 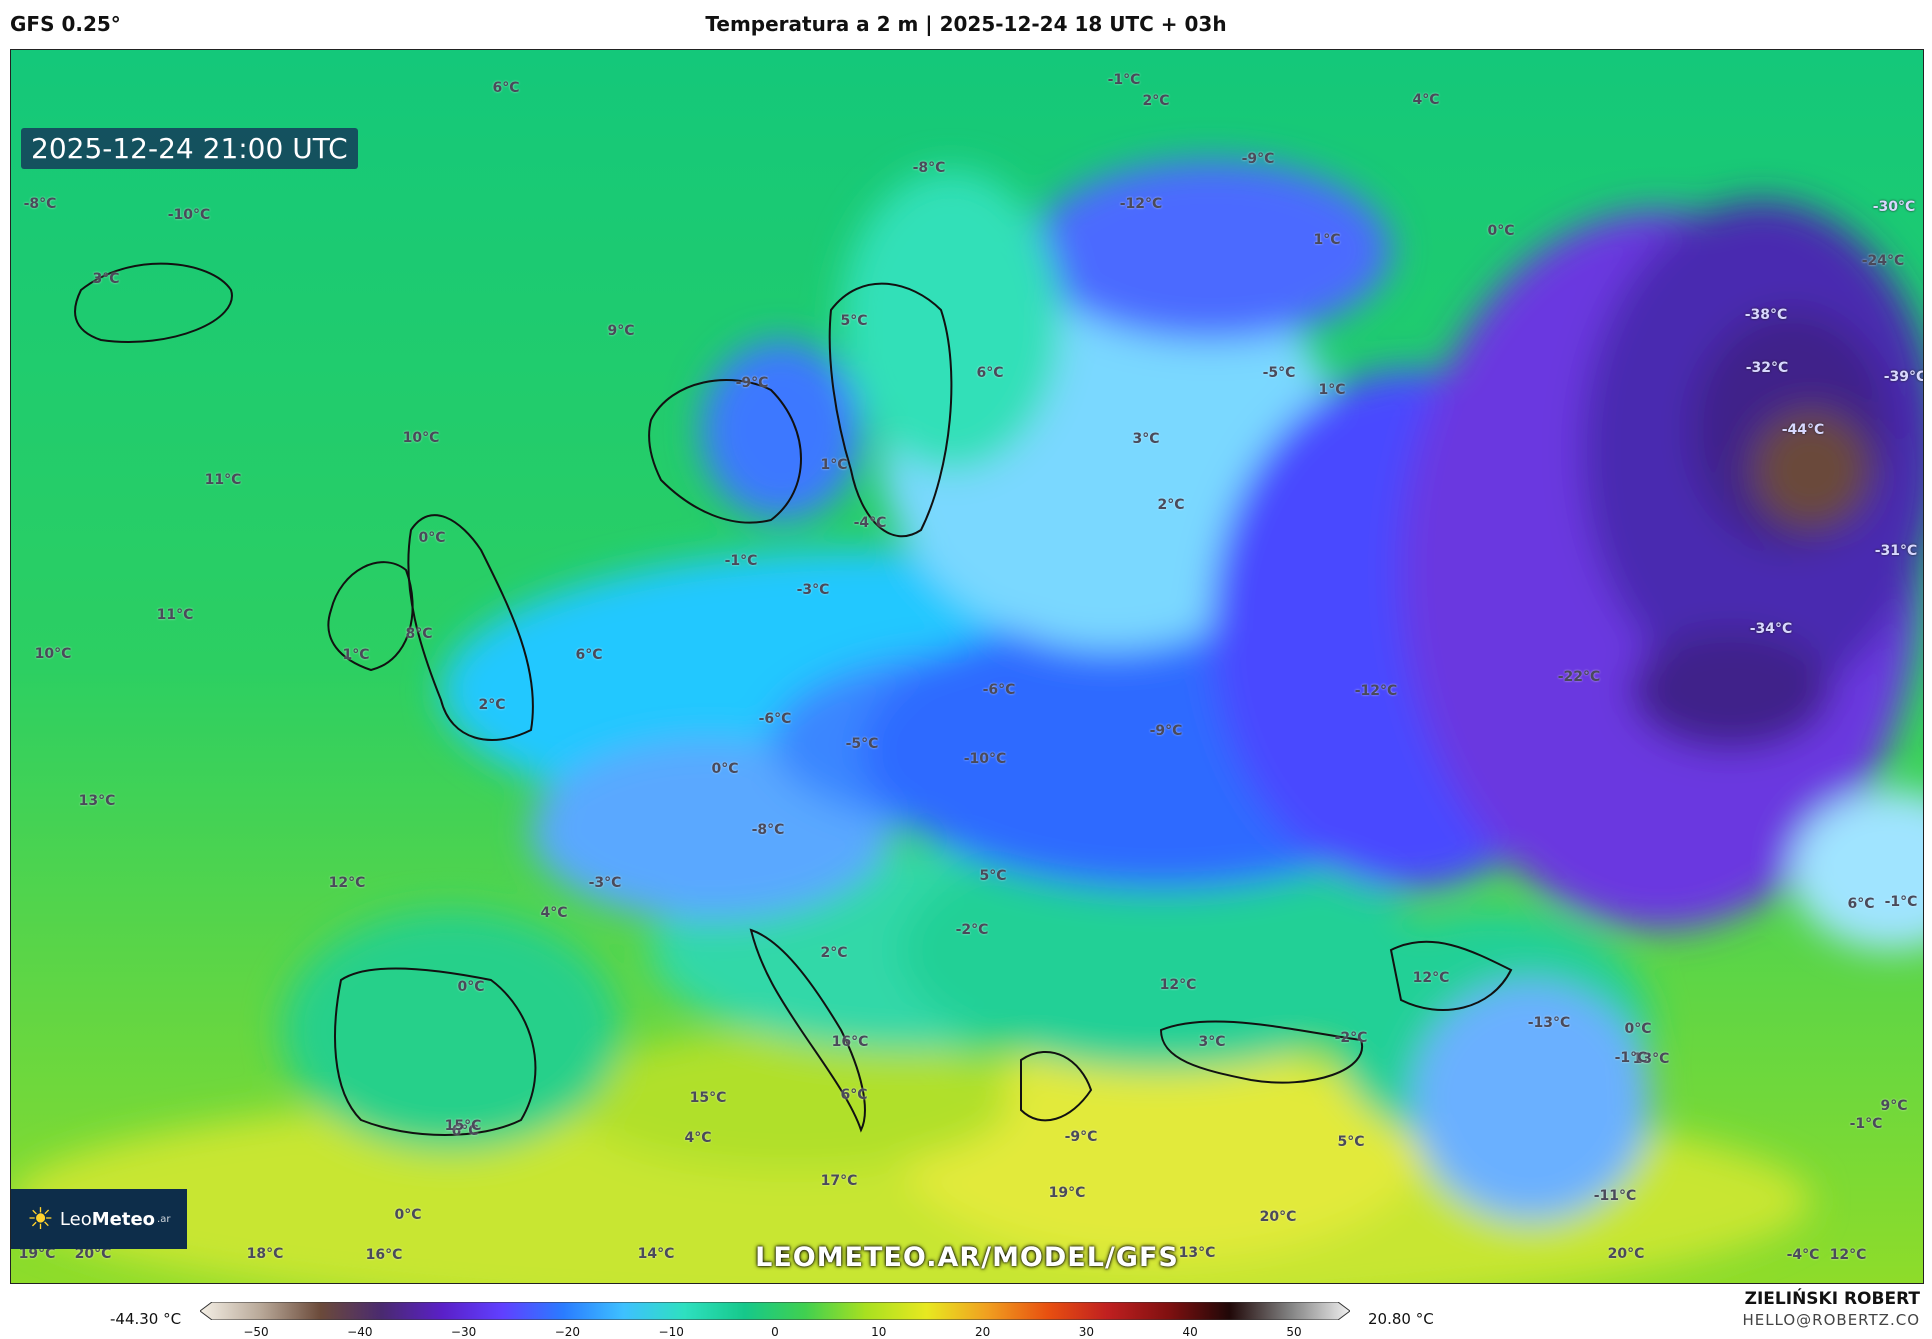 I want to click on temperature-label: -30°C, so click(x=1894, y=207).